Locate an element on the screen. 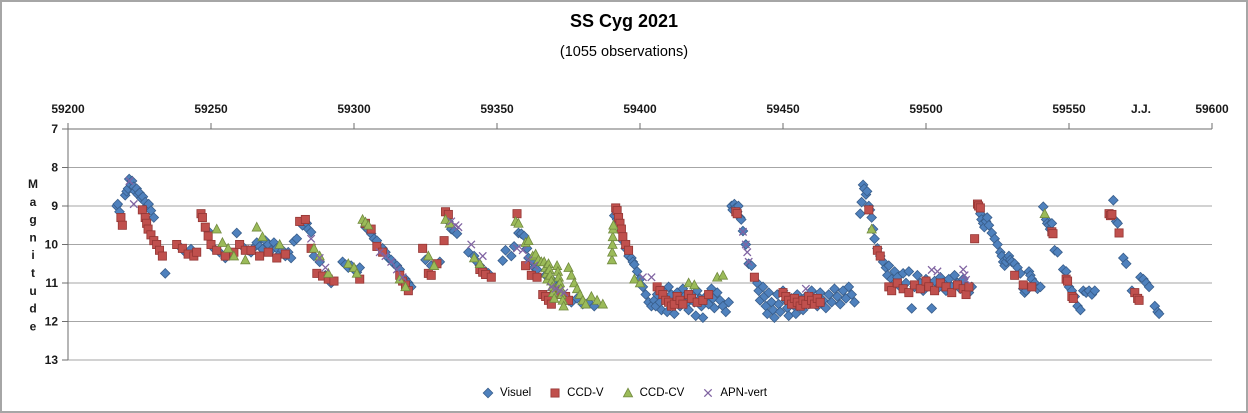 This screenshot has height=413, width=1248. x-tick-label: 59450 is located at coordinates (783, 109).